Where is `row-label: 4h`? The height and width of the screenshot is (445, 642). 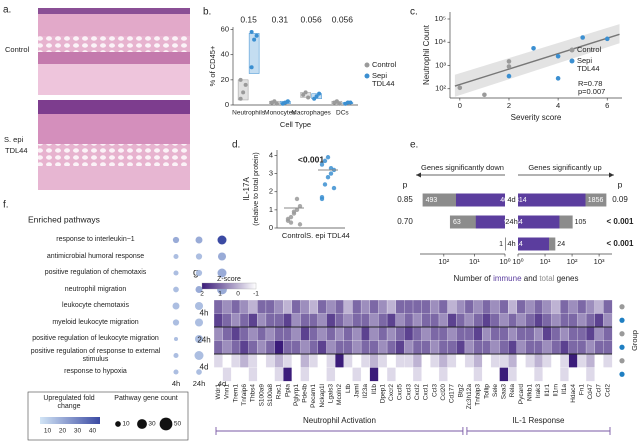
row-label: 4h is located at coordinates (511, 243).